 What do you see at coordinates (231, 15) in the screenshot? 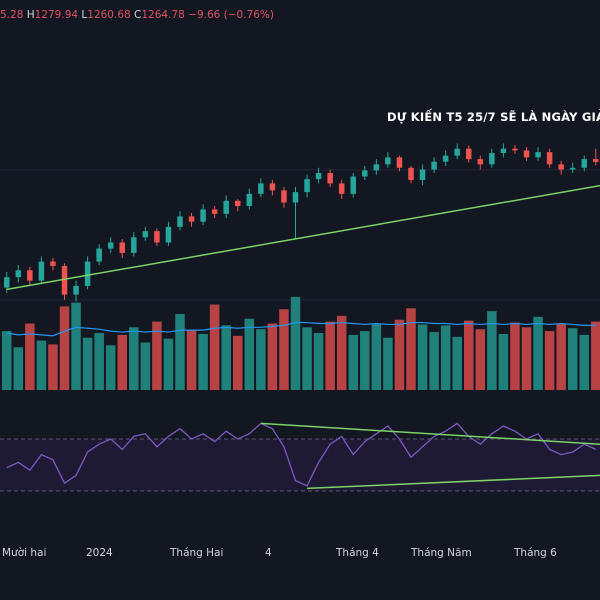
I see `change-value: −9.66 (−0.76%)` at bounding box center [231, 15].